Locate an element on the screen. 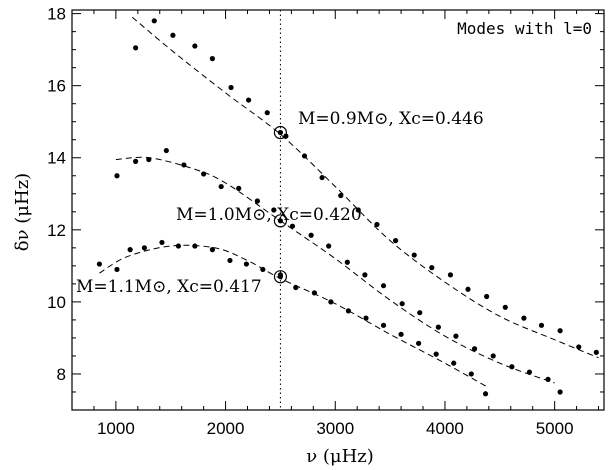  x-axis-label: ν (μHz) is located at coordinates (340, 456).